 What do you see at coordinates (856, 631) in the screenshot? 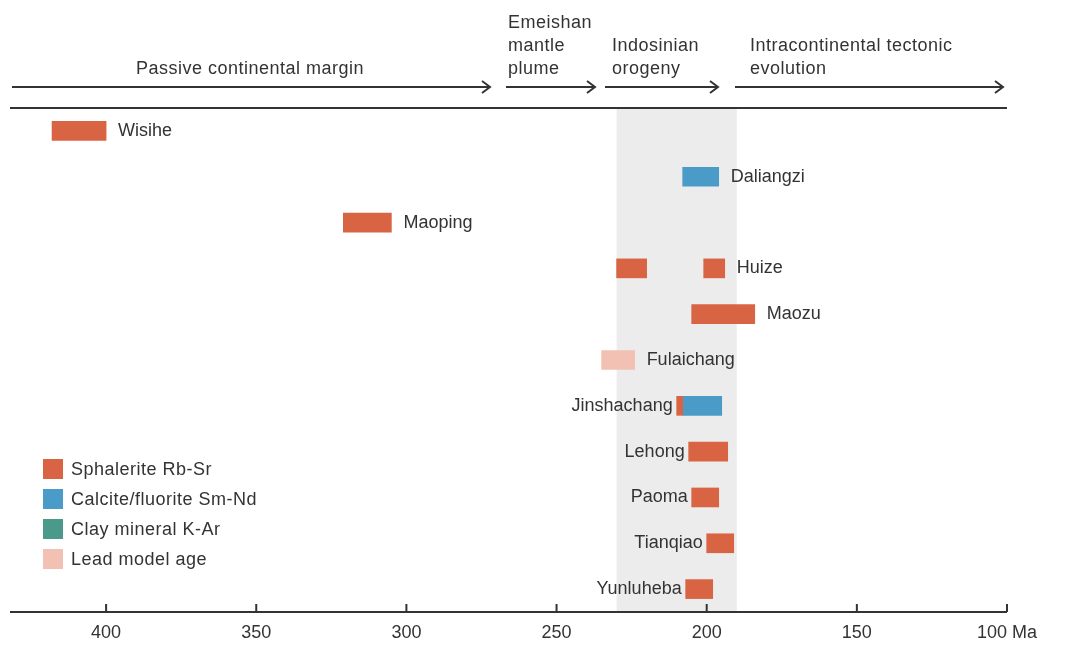
I see `x-tick-label: 150` at bounding box center [856, 631].